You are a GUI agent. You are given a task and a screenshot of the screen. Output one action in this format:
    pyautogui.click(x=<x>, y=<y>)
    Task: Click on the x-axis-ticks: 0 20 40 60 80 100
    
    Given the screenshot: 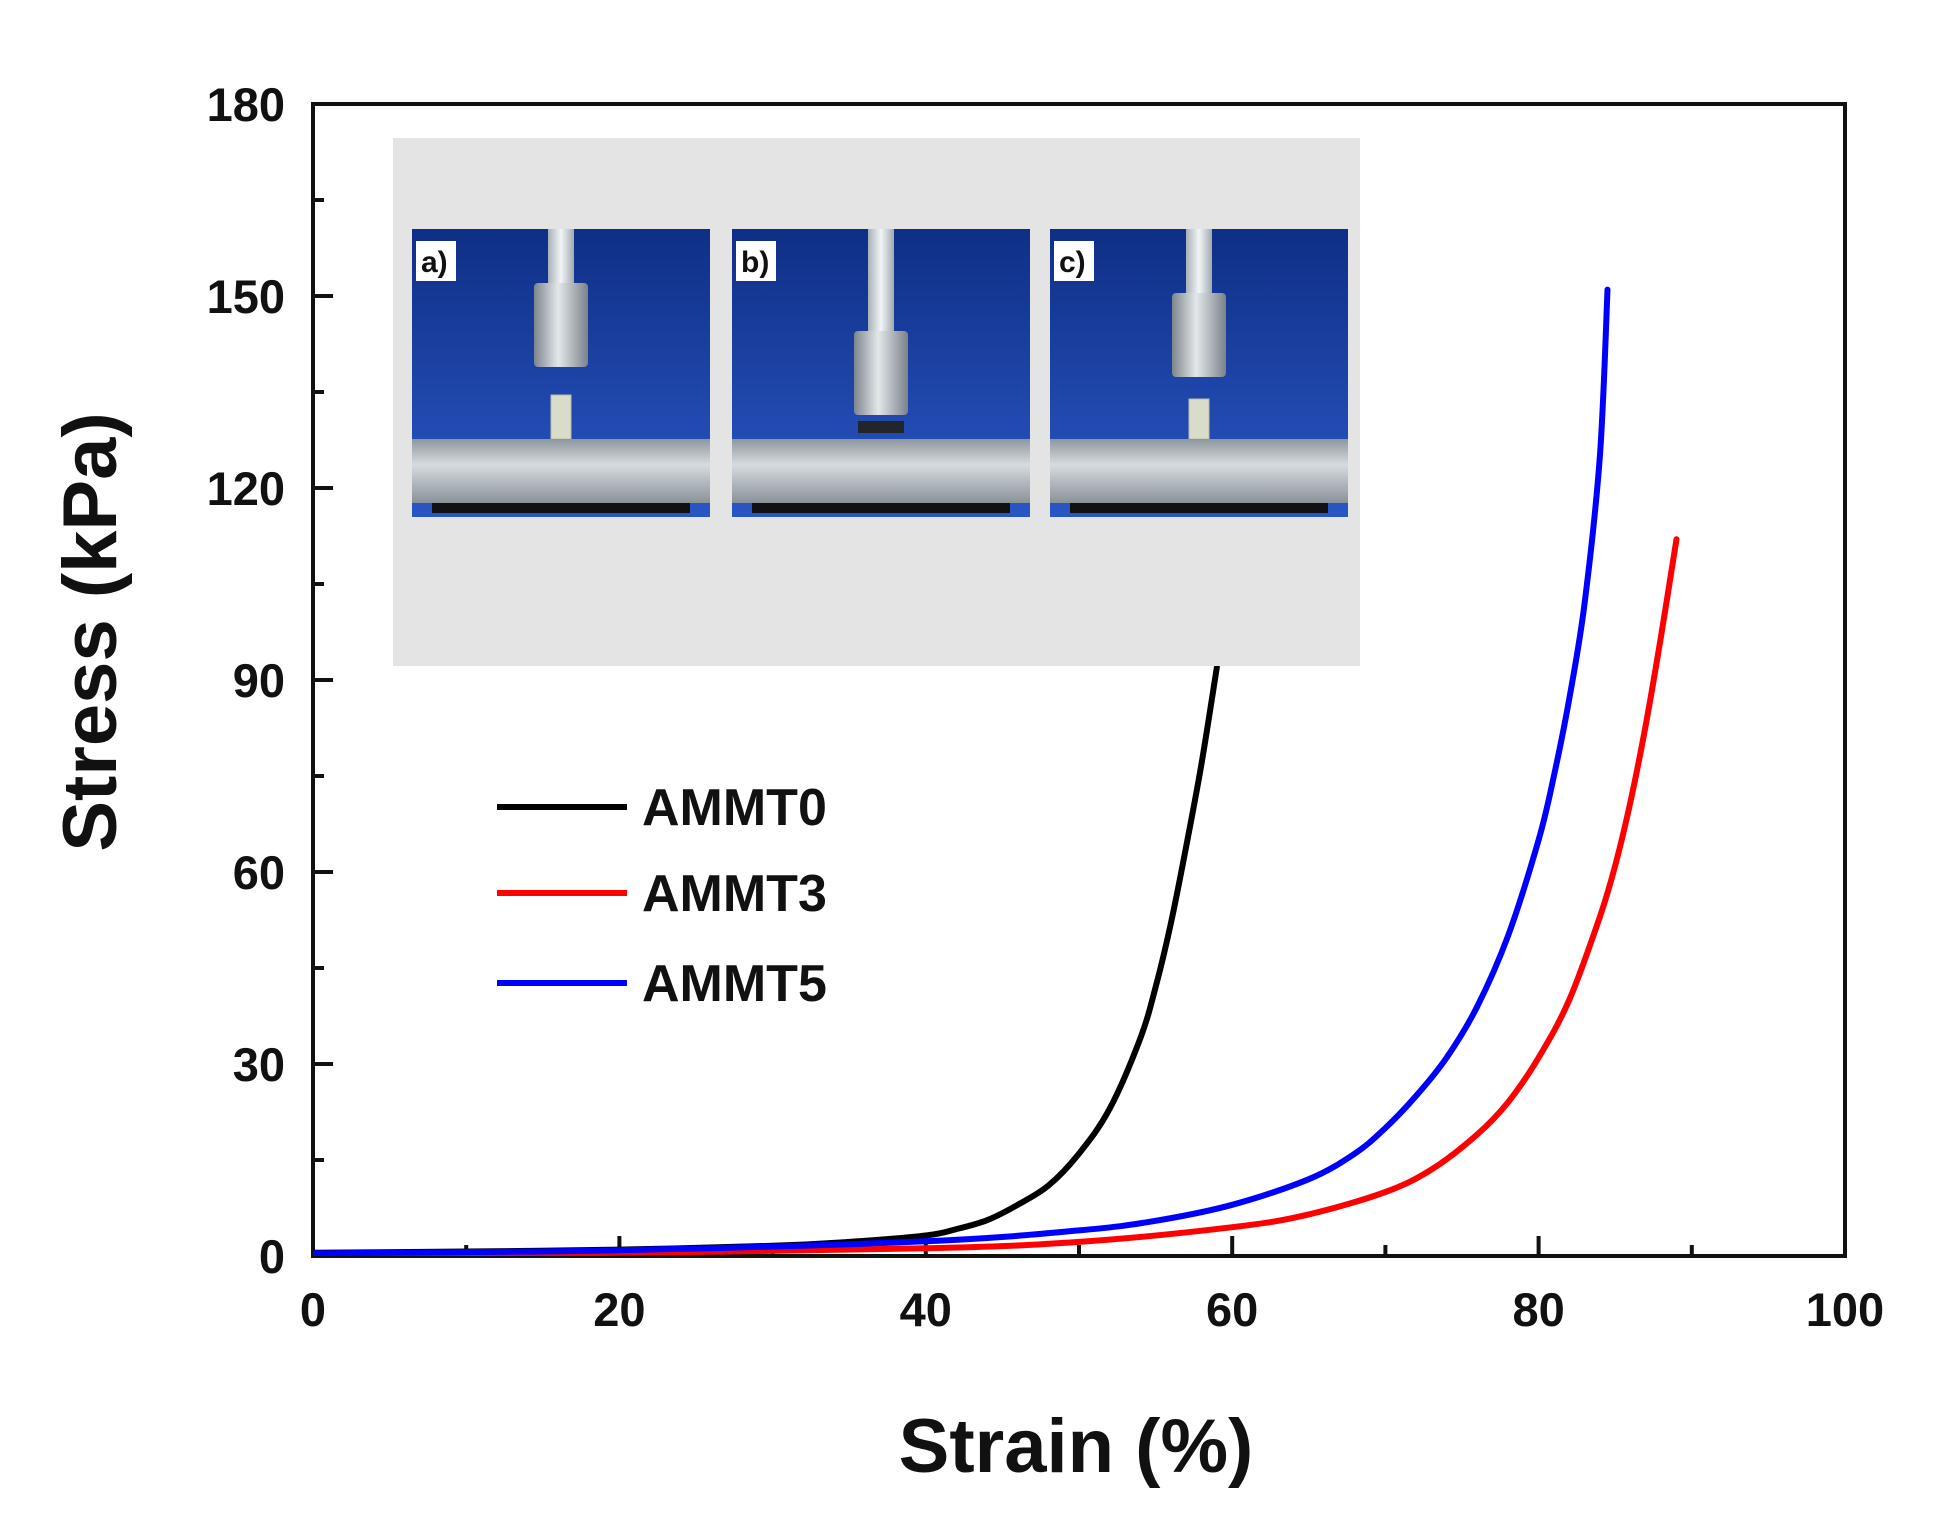 What is the action you would take?
    pyautogui.click(x=1092, y=1286)
    